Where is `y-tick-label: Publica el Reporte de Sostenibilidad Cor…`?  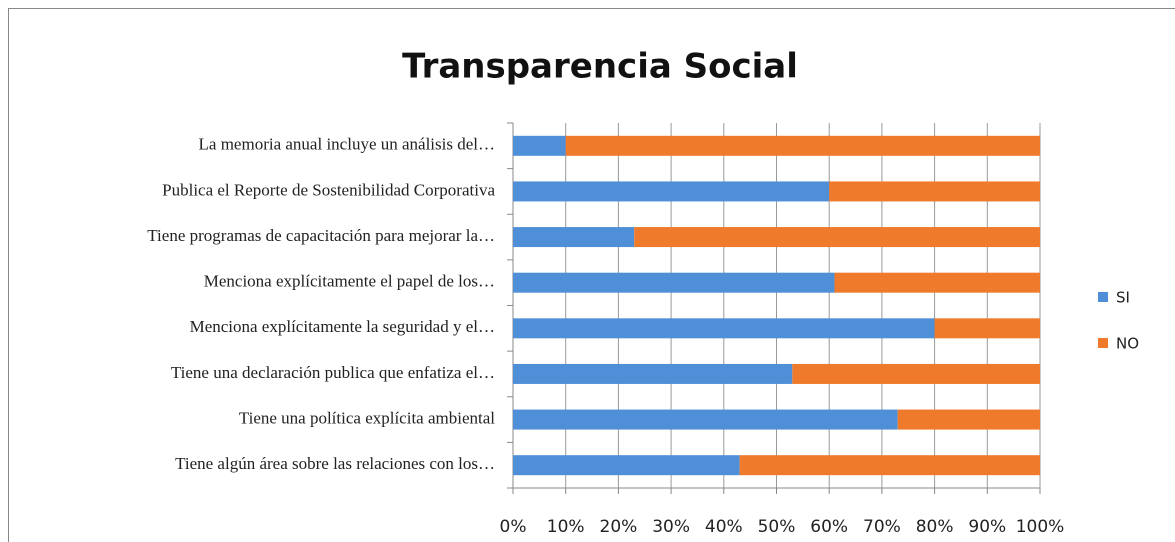
y-tick-label: Publica el Reporte de Sostenibilidad Cor… is located at coordinates (328, 189).